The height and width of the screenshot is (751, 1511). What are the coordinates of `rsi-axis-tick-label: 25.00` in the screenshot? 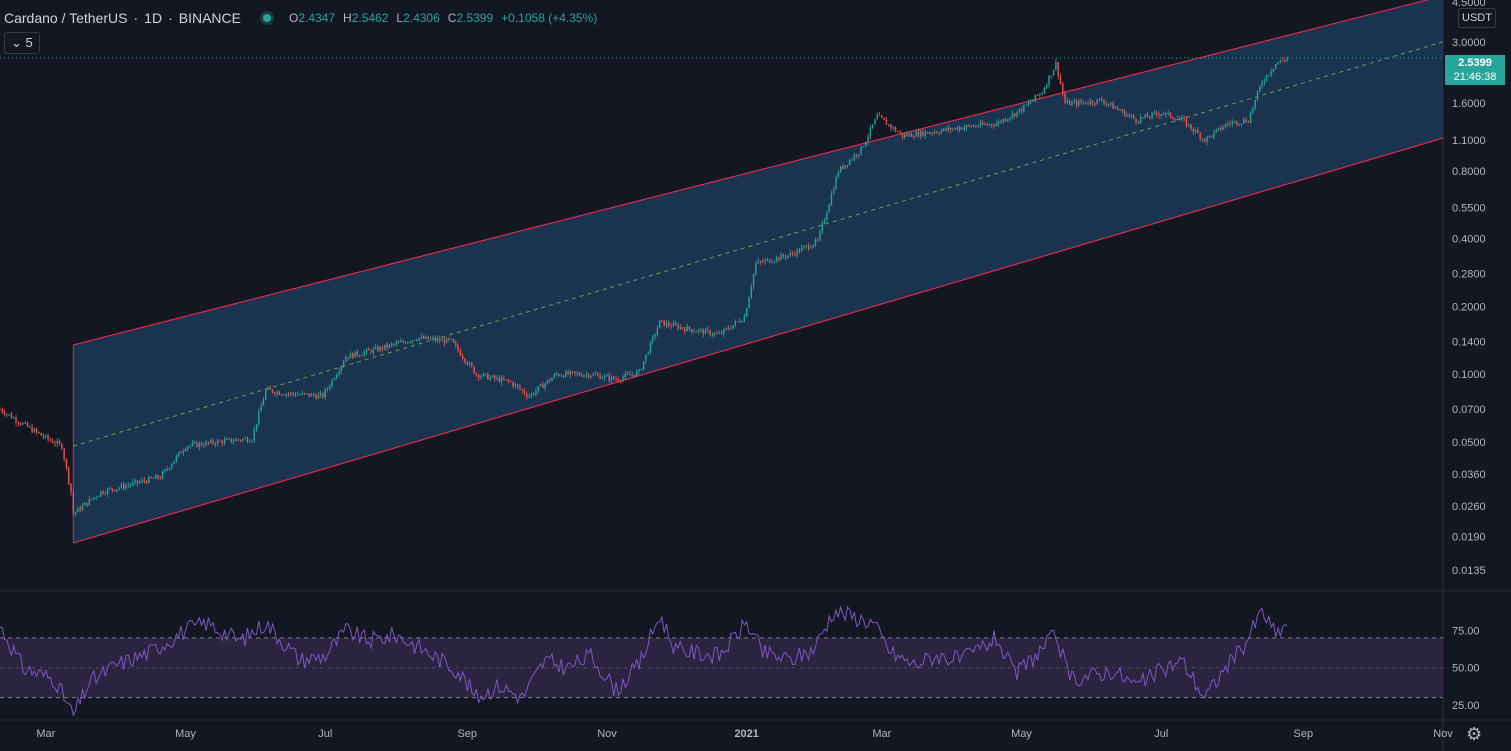 It's located at (1466, 706).